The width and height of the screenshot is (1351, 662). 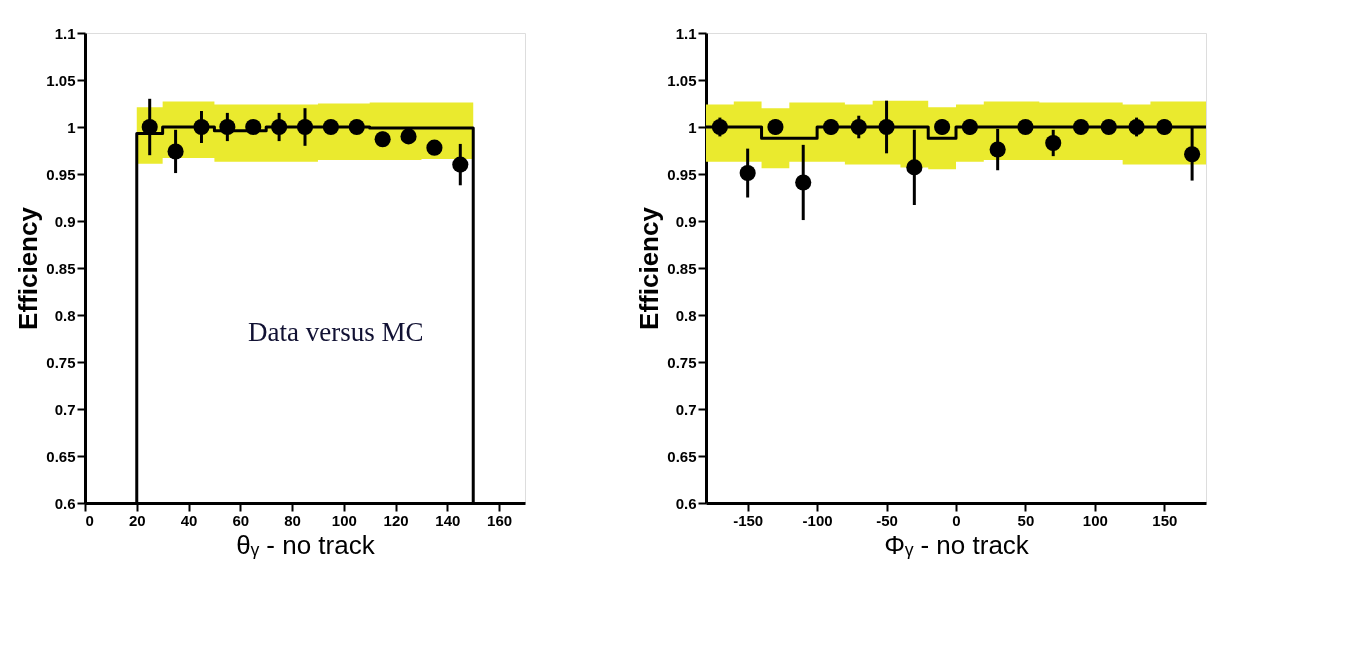 What do you see at coordinates (887, 520) in the screenshot?
I see `x-tick-label: -50` at bounding box center [887, 520].